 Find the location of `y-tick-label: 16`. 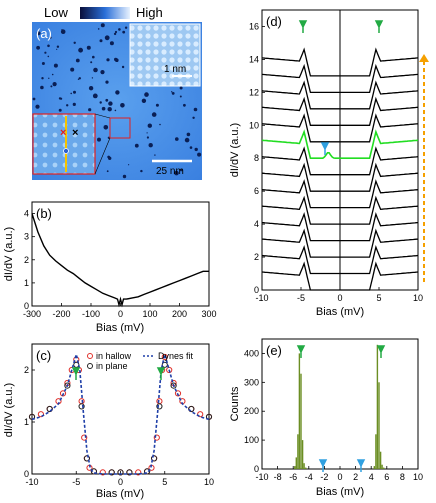

y-tick-label: 16 is located at coordinates (254, 26).